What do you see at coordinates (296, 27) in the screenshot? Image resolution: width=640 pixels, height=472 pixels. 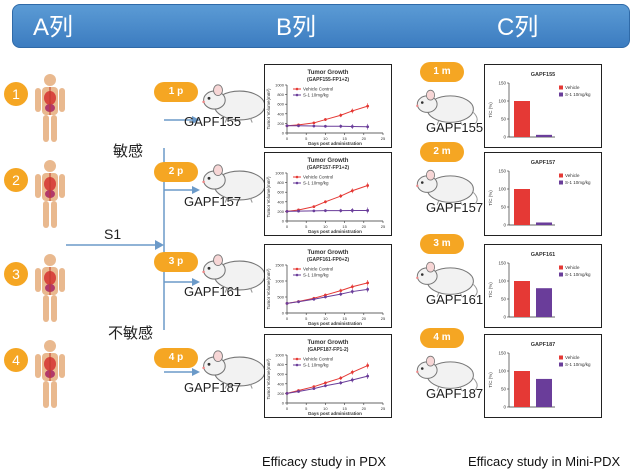 I see `column-b-title: B列` at bounding box center [296, 27].